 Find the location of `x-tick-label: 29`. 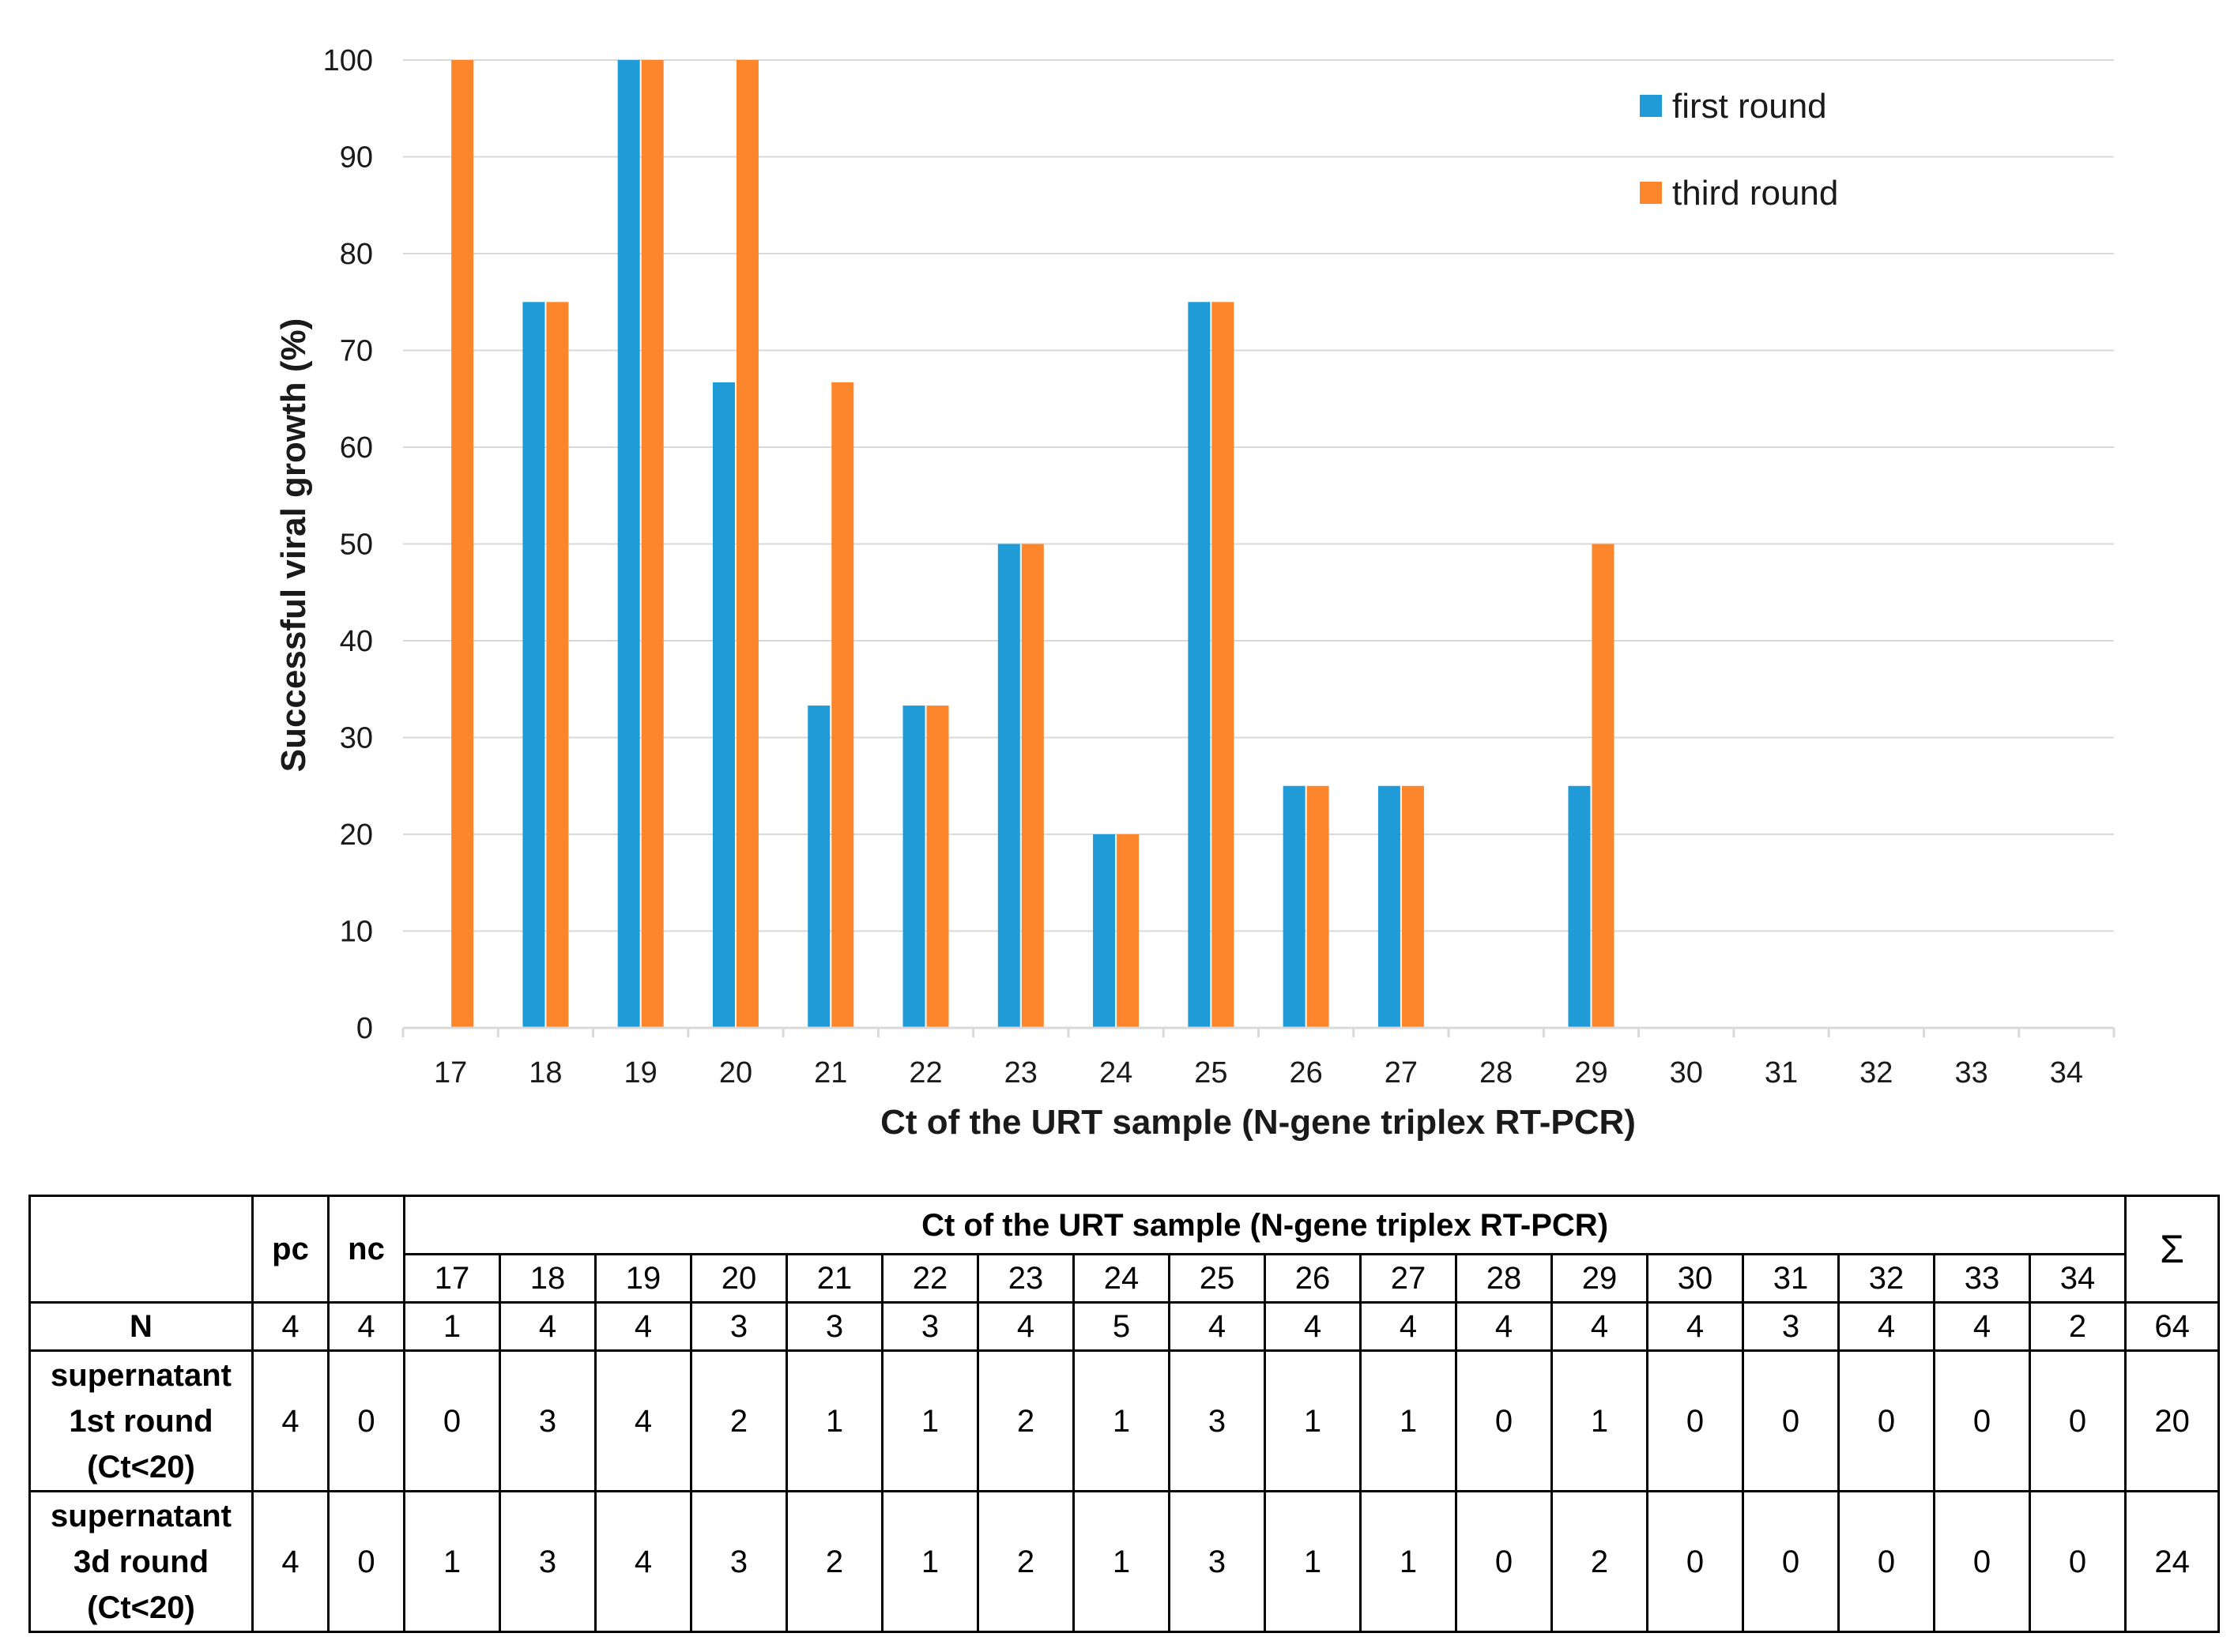

x-tick-label: 29 is located at coordinates (1590, 1072).